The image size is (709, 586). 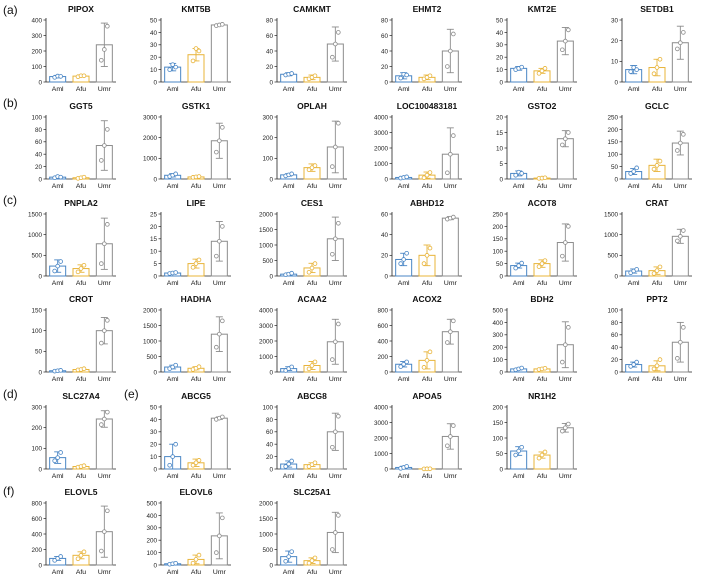 I want to click on chart-ehmt2: EHMT2 0 20 40 60 80 Aml Afu Umr, so click(x=421, y=48).